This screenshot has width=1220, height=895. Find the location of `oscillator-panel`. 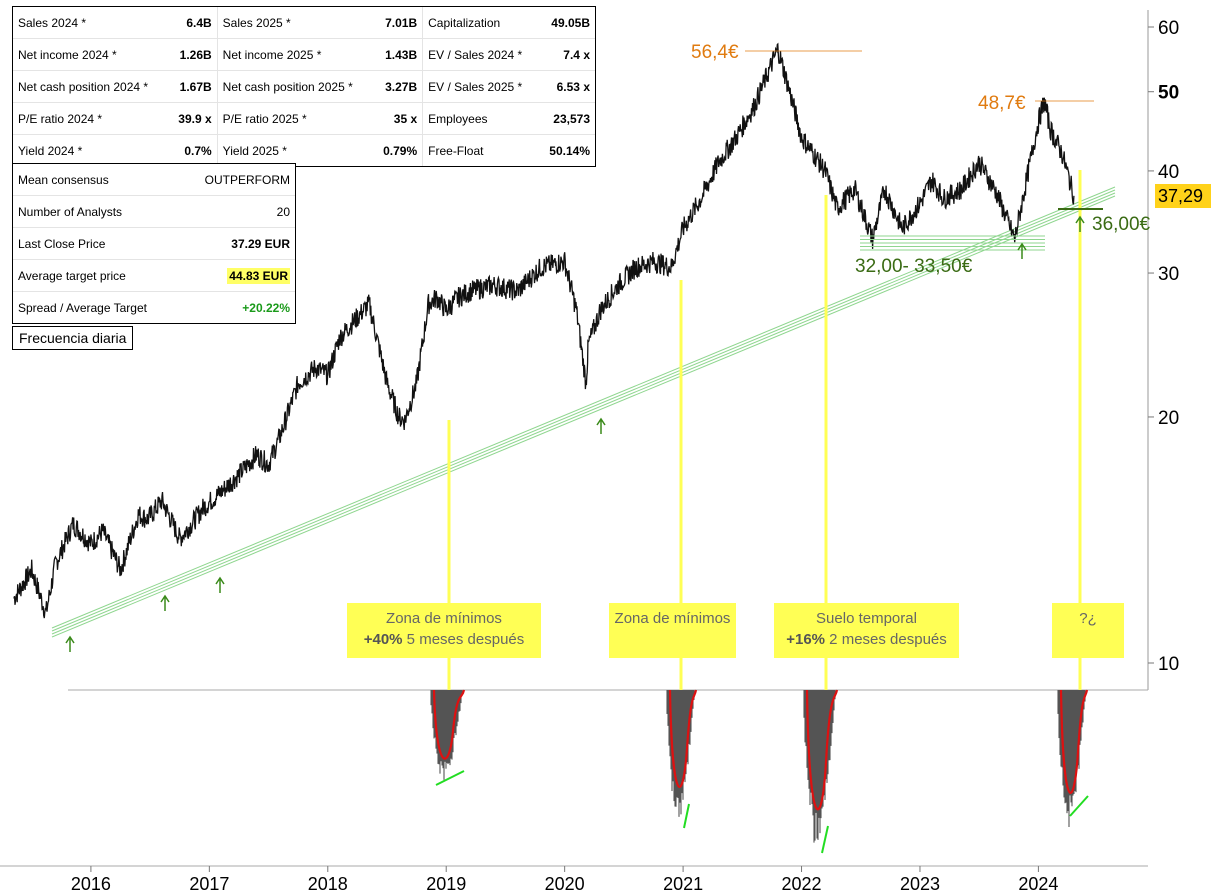

oscillator-panel is located at coordinates (759, 771).